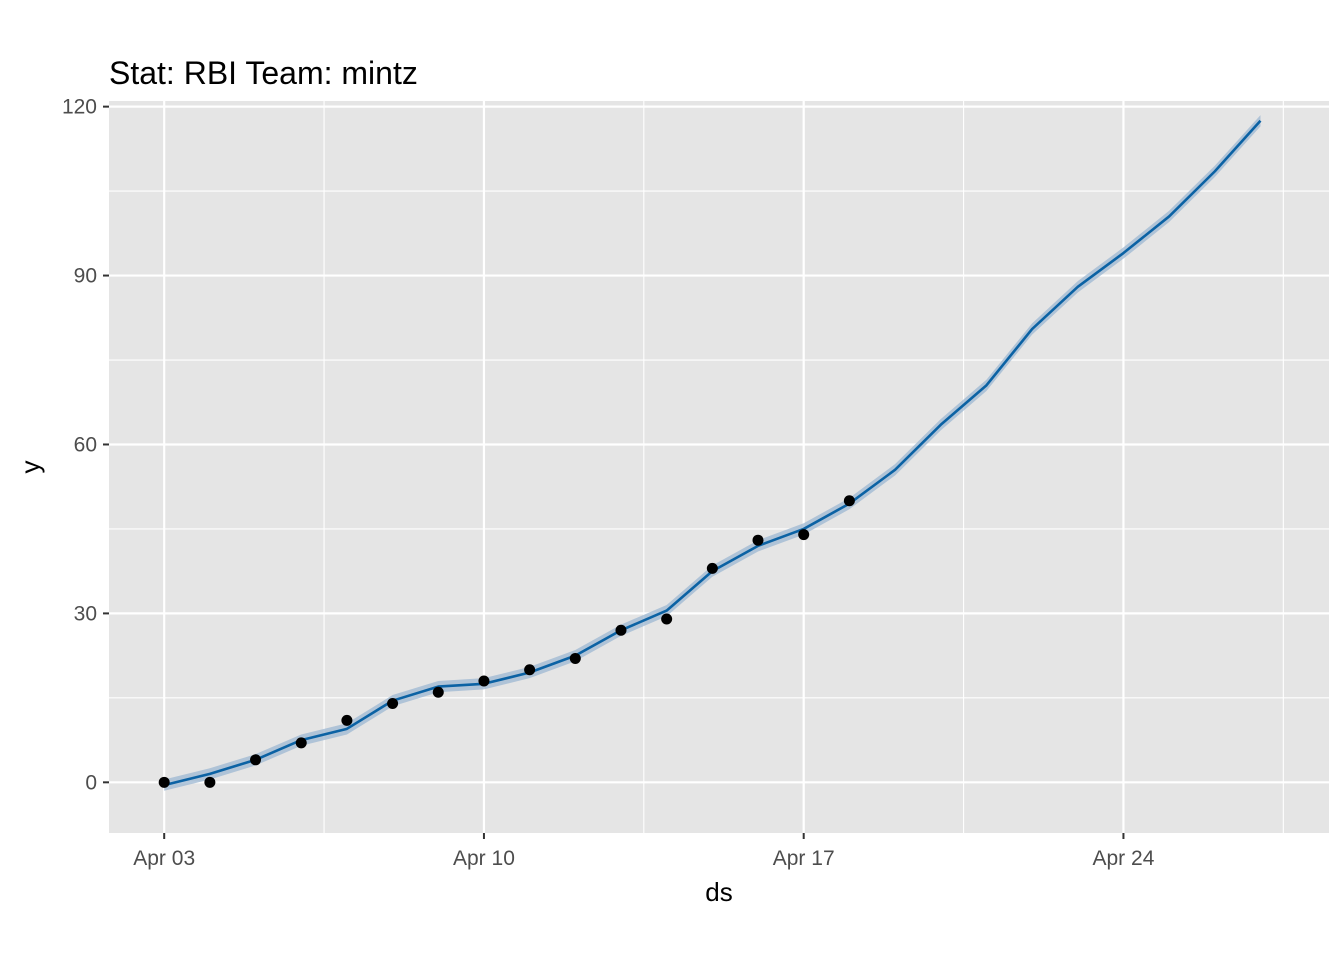 This screenshot has width=1344, height=960. Describe the element at coordinates (1124, 858) in the screenshot. I see `x-tick-label: Apr 24` at that location.